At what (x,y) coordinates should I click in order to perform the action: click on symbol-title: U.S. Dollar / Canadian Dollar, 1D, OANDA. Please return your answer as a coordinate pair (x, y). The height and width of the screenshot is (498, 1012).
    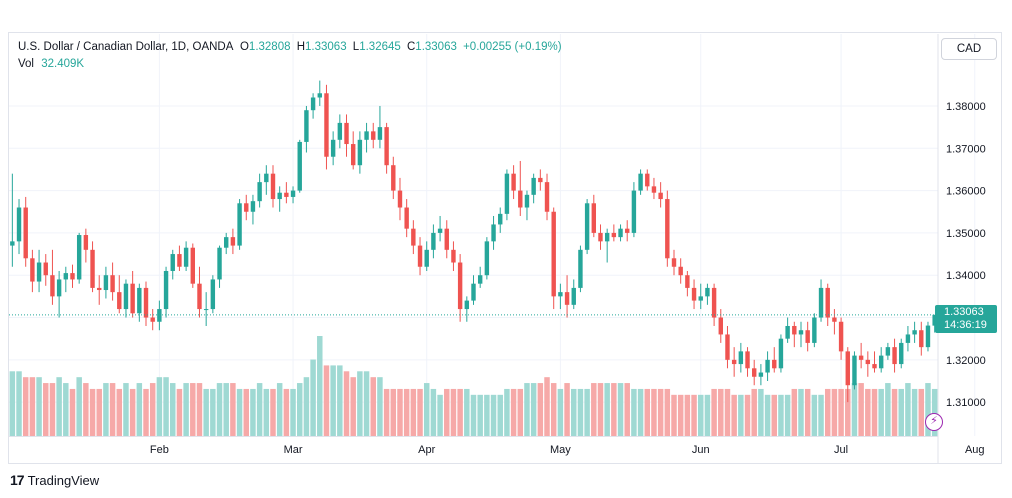
    Looking at the image, I should click on (125, 47).